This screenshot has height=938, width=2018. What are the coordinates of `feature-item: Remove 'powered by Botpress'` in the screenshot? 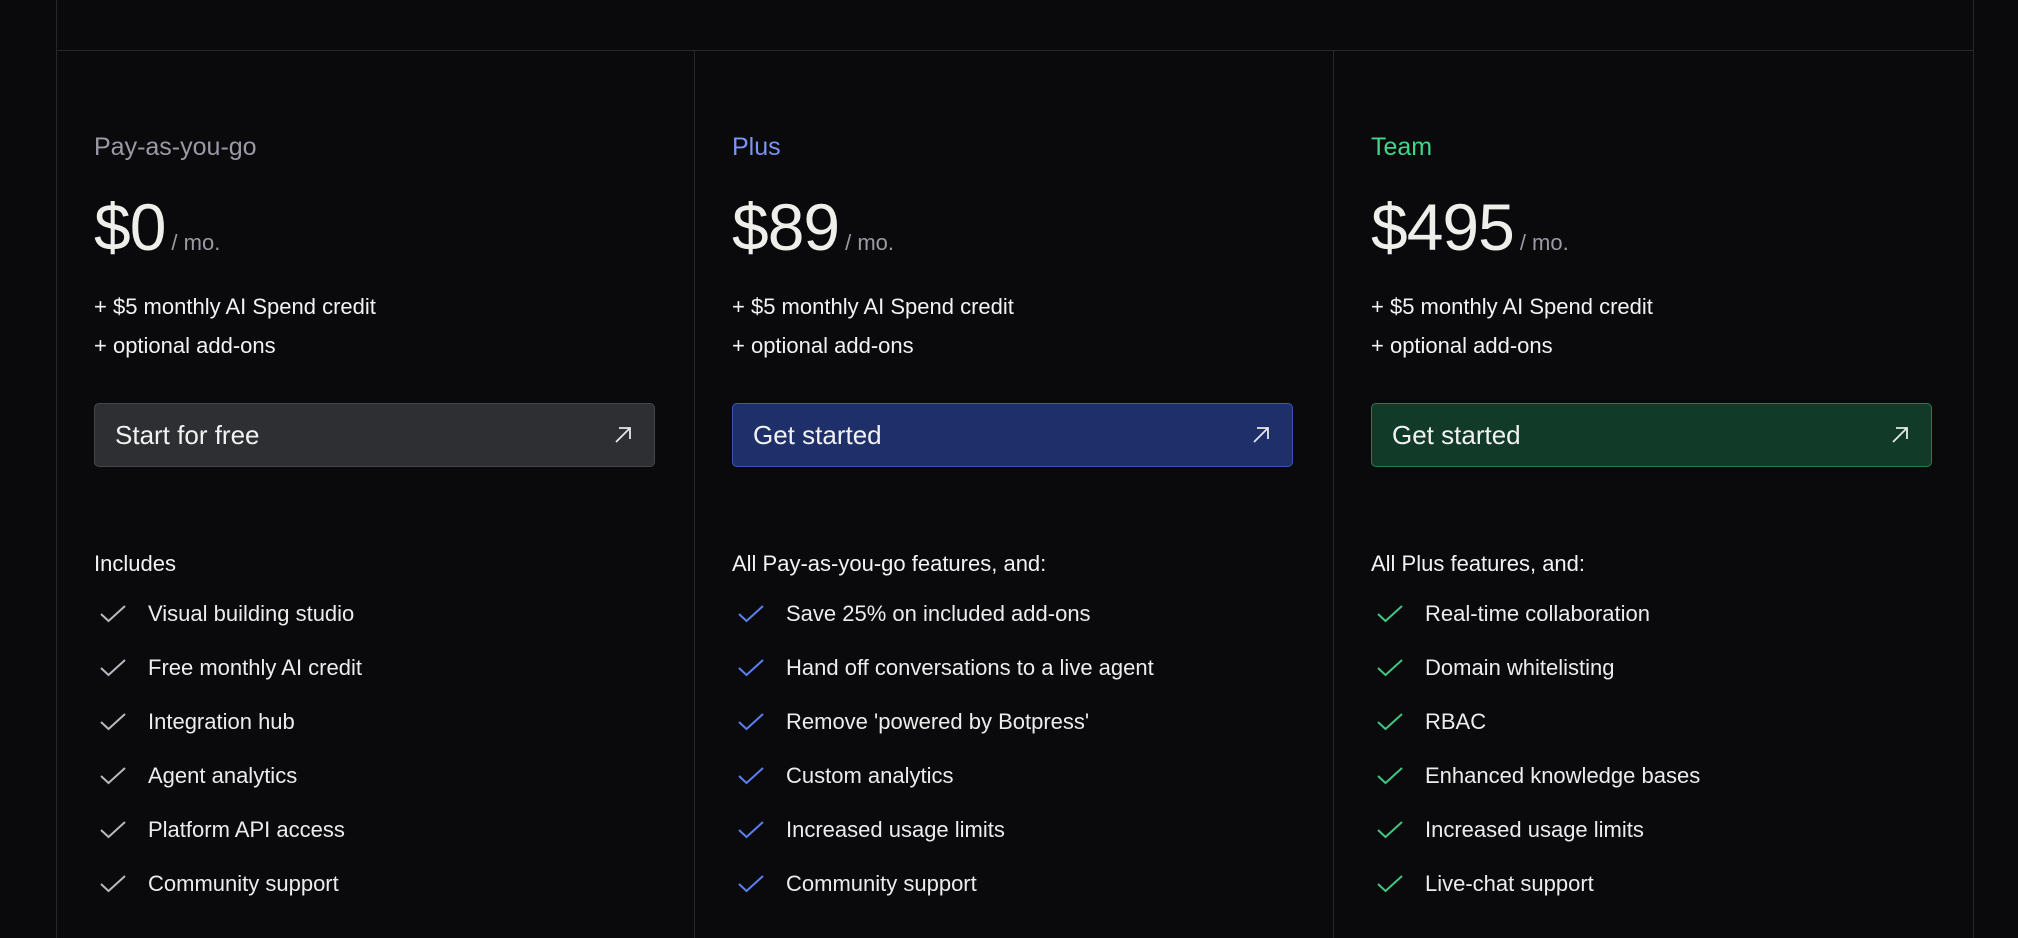 It's located at (943, 722).